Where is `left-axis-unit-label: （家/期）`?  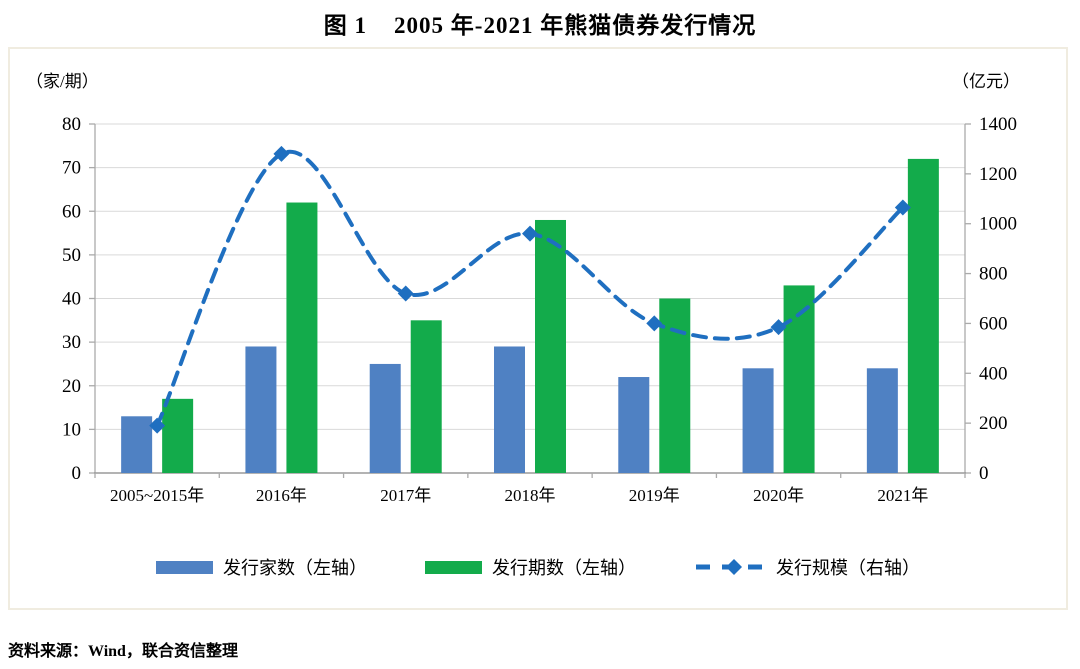
left-axis-unit-label: （家/期） is located at coordinates (62, 81).